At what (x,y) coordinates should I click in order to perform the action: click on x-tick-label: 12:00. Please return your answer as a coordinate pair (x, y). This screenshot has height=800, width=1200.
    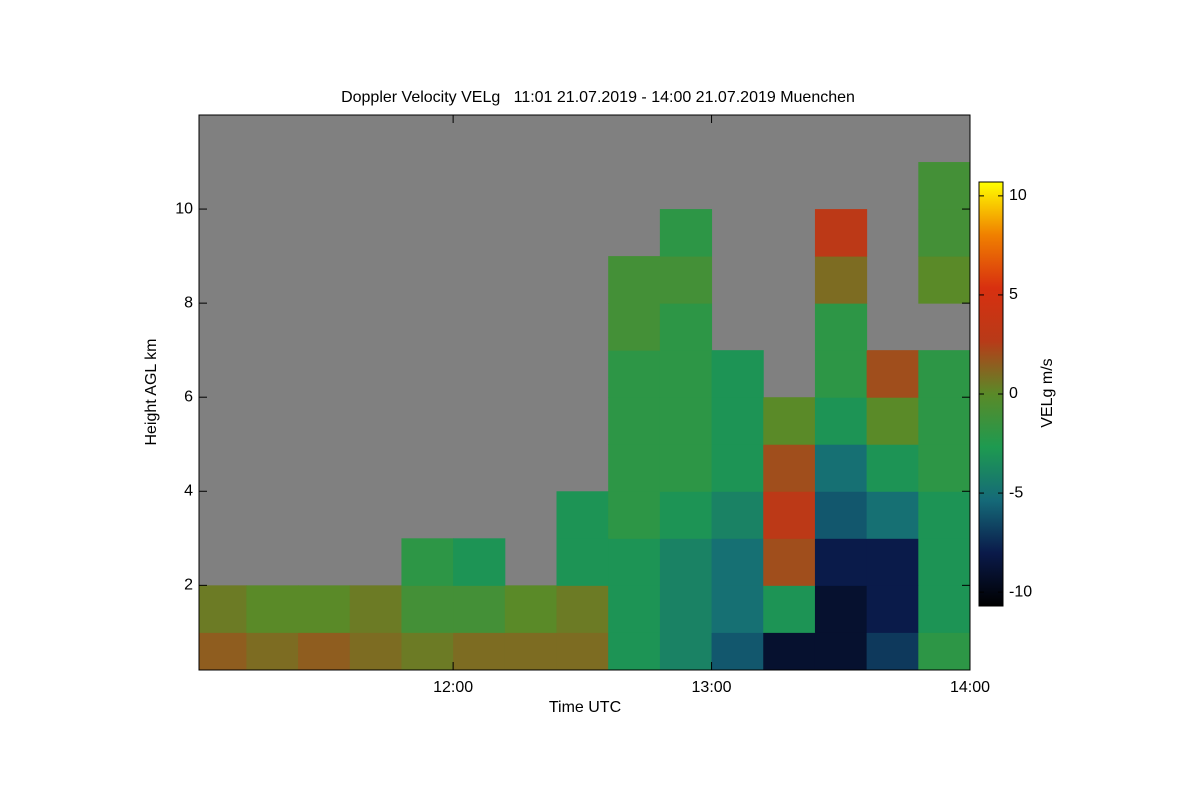
    Looking at the image, I should click on (453, 687).